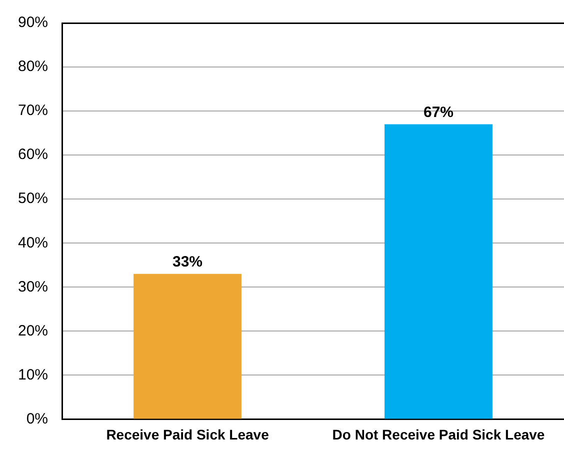 The width and height of the screenshot is (564, 458). I want to click on y-tick-label: 50%, so click(33, 199).